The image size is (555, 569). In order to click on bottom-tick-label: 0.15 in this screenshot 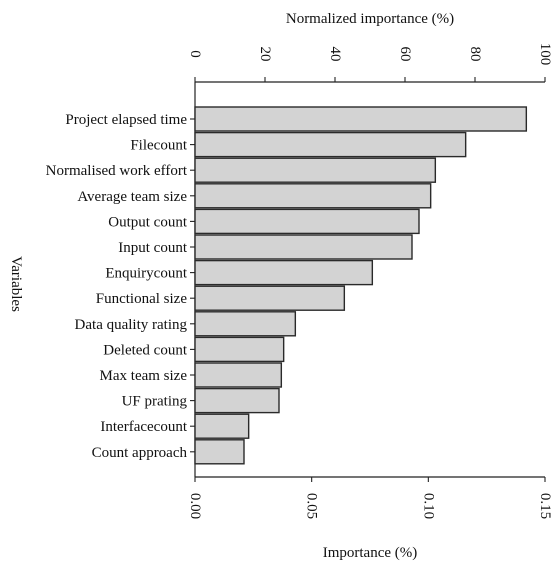, I will do `click(545, 506)`.